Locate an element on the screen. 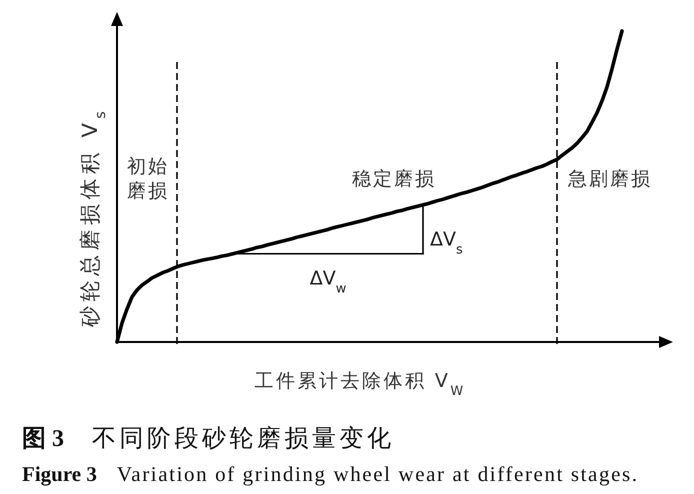  annotation: 稳定磨损 is located at coordinates (394, 179).